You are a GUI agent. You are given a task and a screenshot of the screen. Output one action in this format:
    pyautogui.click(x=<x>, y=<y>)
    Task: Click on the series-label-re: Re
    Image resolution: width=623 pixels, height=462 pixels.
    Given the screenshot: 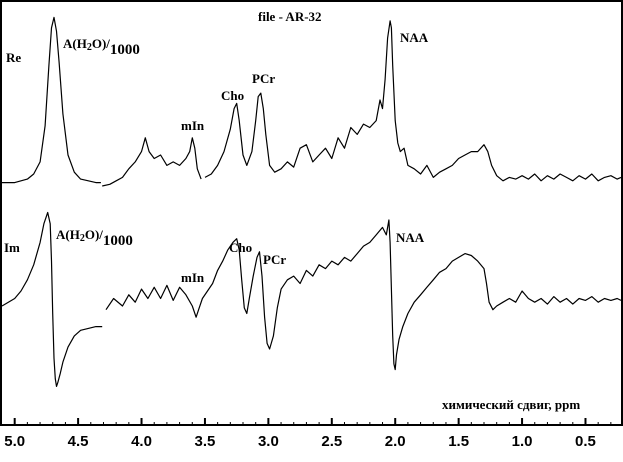 What is the action you would take?
    pyautogui.click(x=13, y=57)
    